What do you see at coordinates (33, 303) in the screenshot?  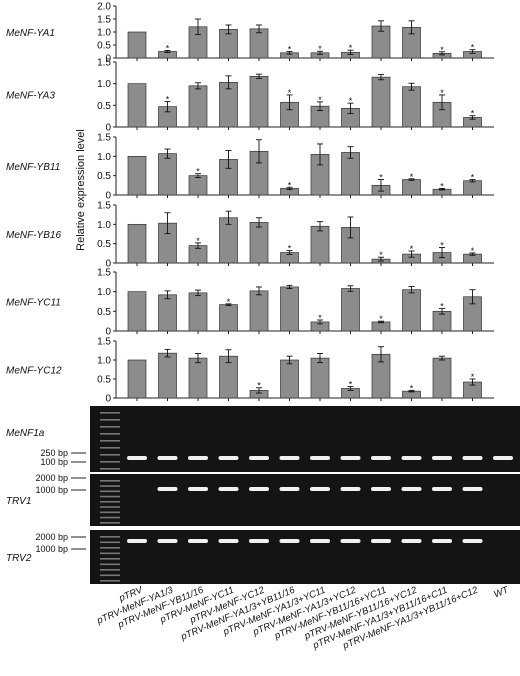 I see `gene-label: MeNF-YC11` at bounding box center [33, 303].